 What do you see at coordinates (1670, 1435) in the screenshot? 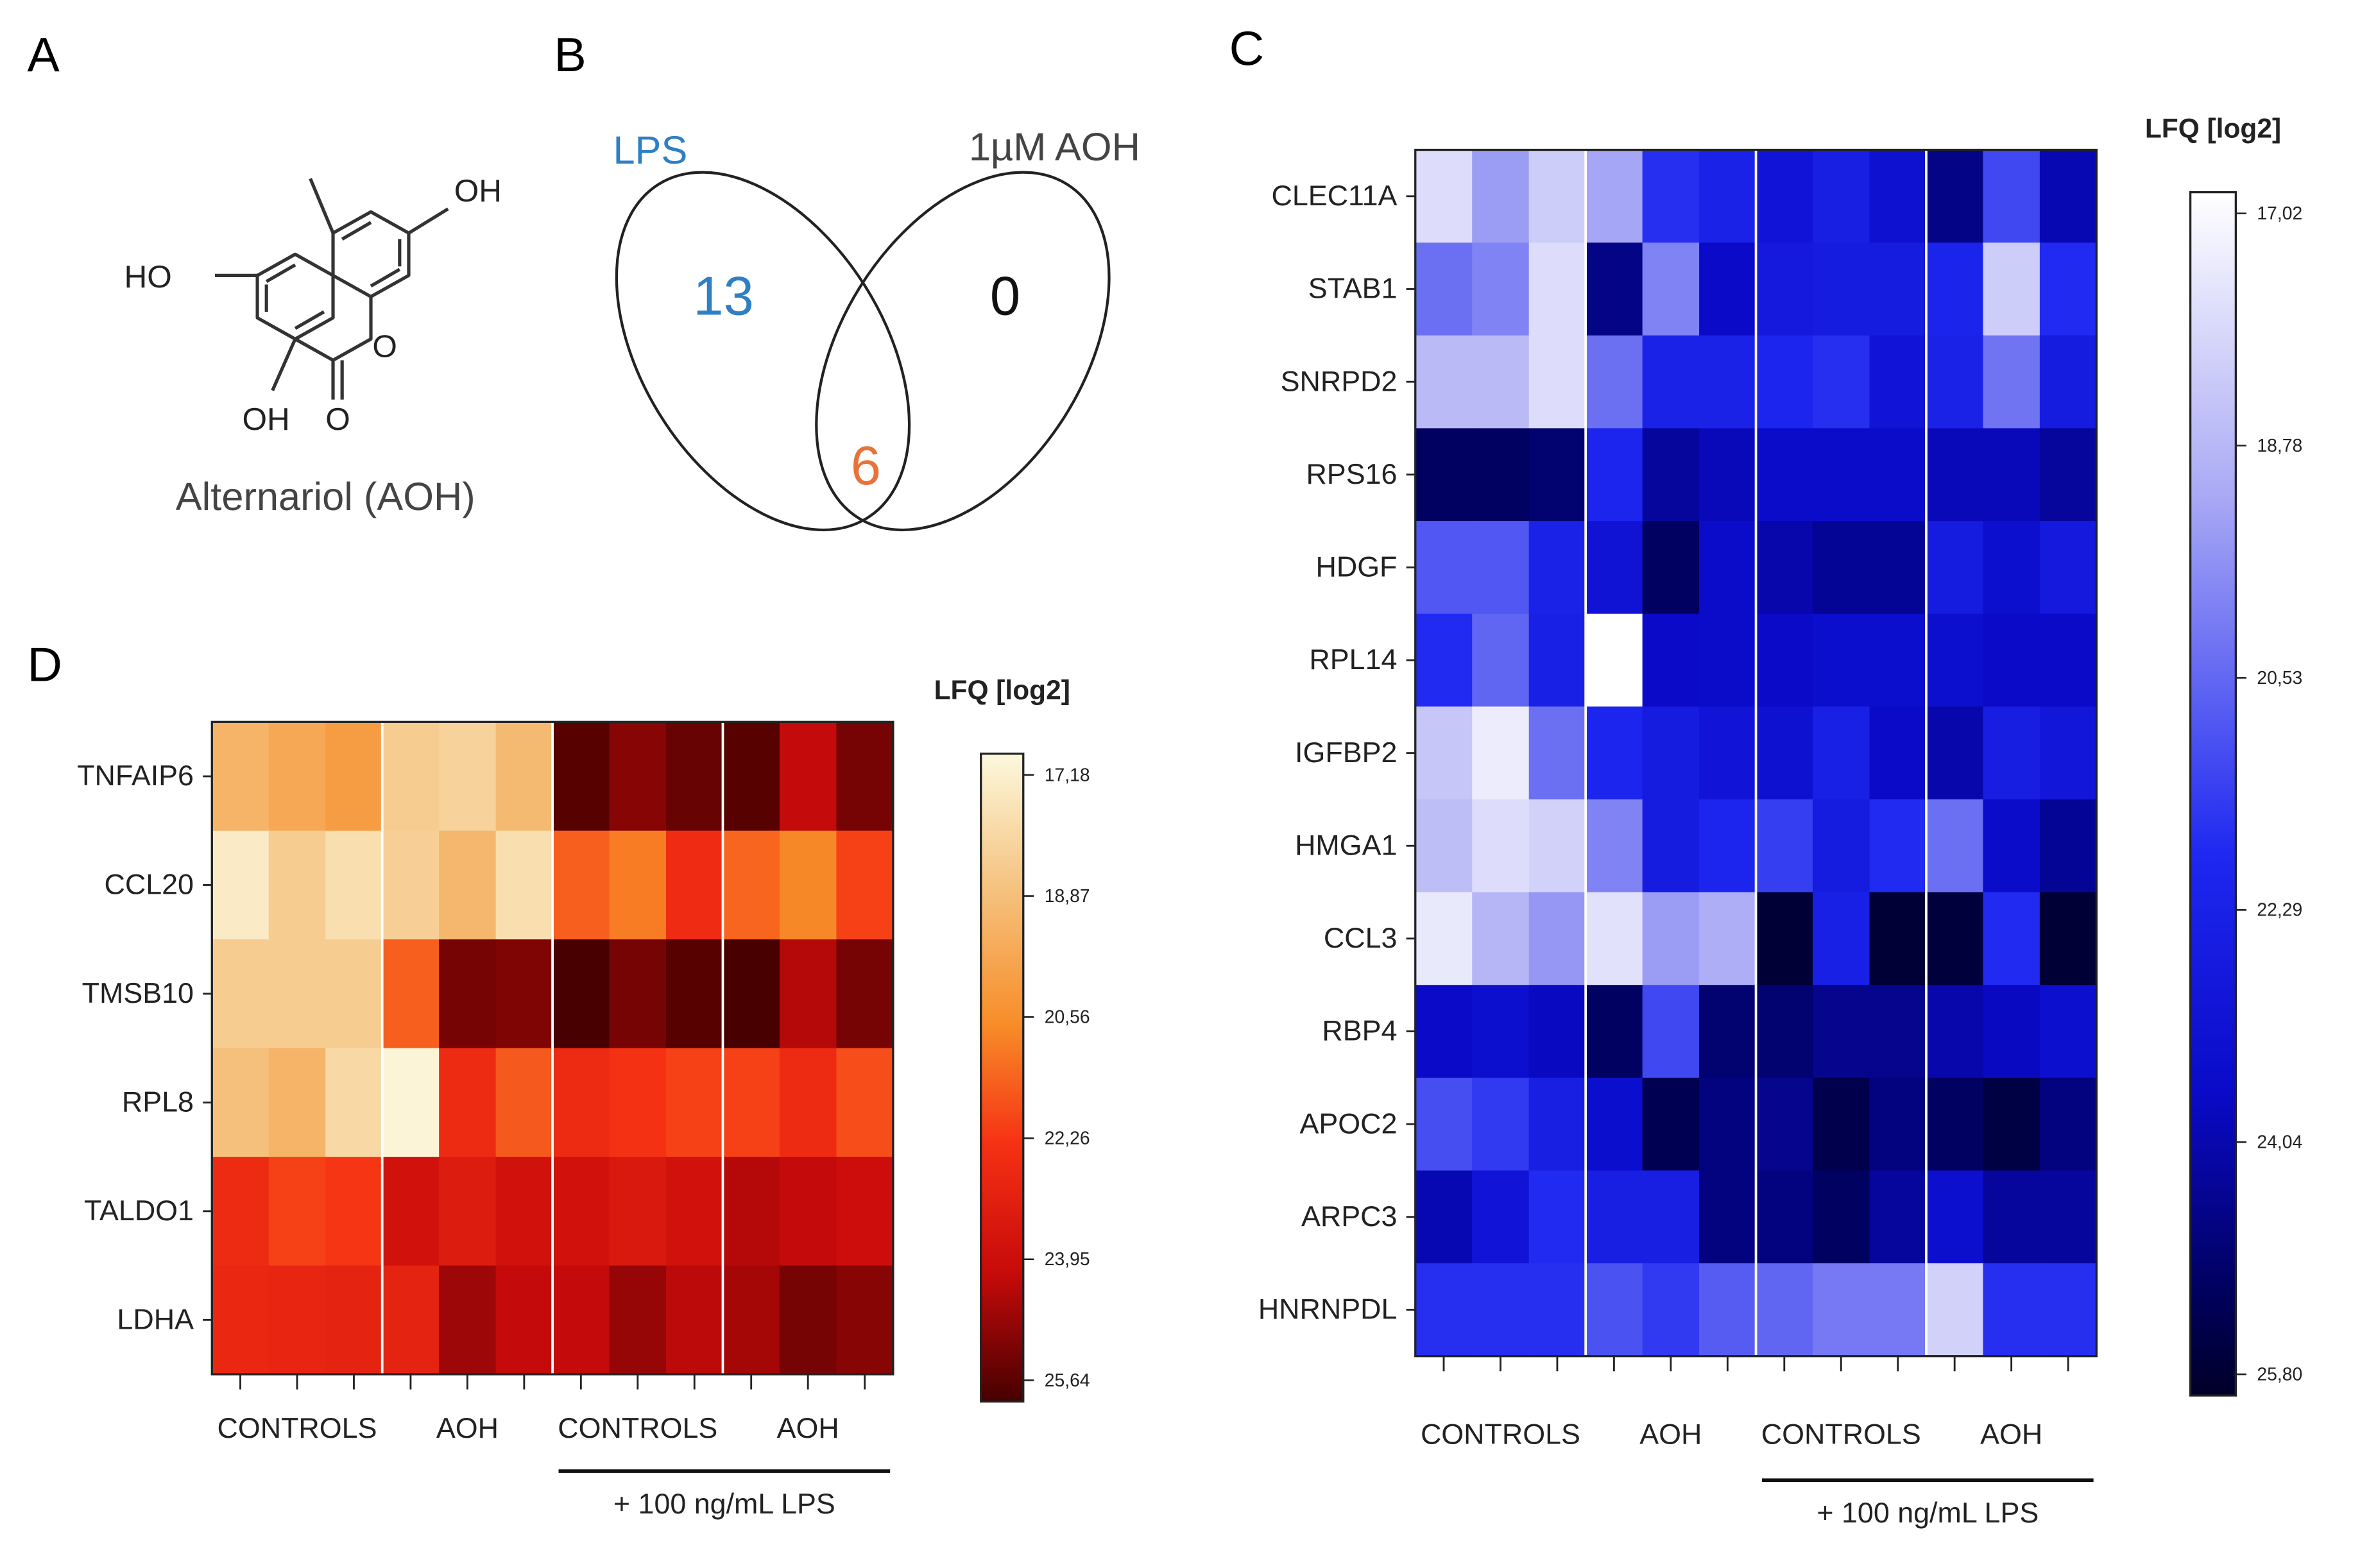
I see `group-label: AOH` at bounding box center [1670, 1435].